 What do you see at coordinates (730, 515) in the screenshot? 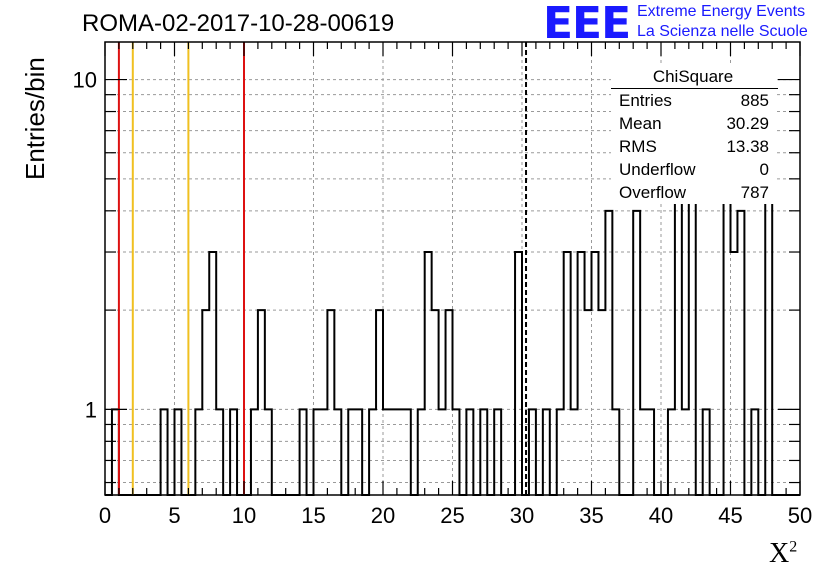
I see `x-tick-label: 45` at bounding box center [730, 515].